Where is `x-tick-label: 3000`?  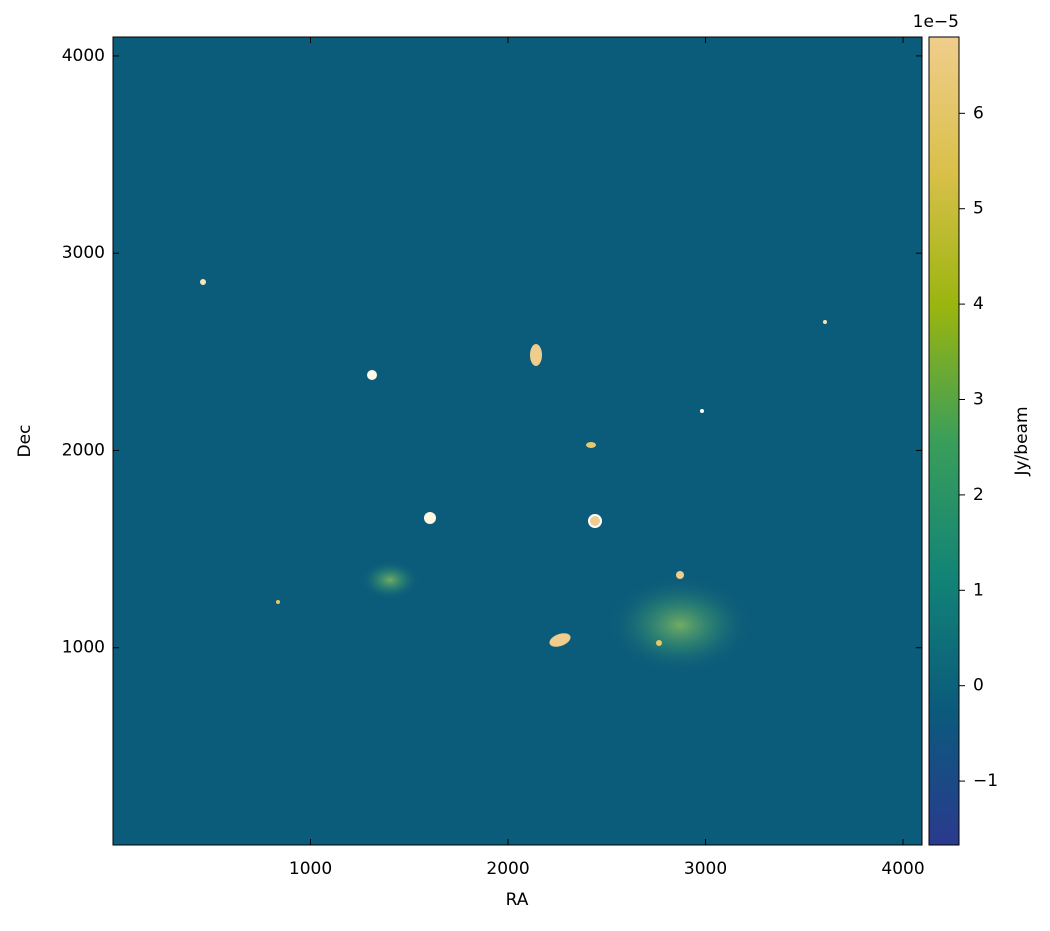
x-tick-label: 3000 is located at coordinates (705, 869).